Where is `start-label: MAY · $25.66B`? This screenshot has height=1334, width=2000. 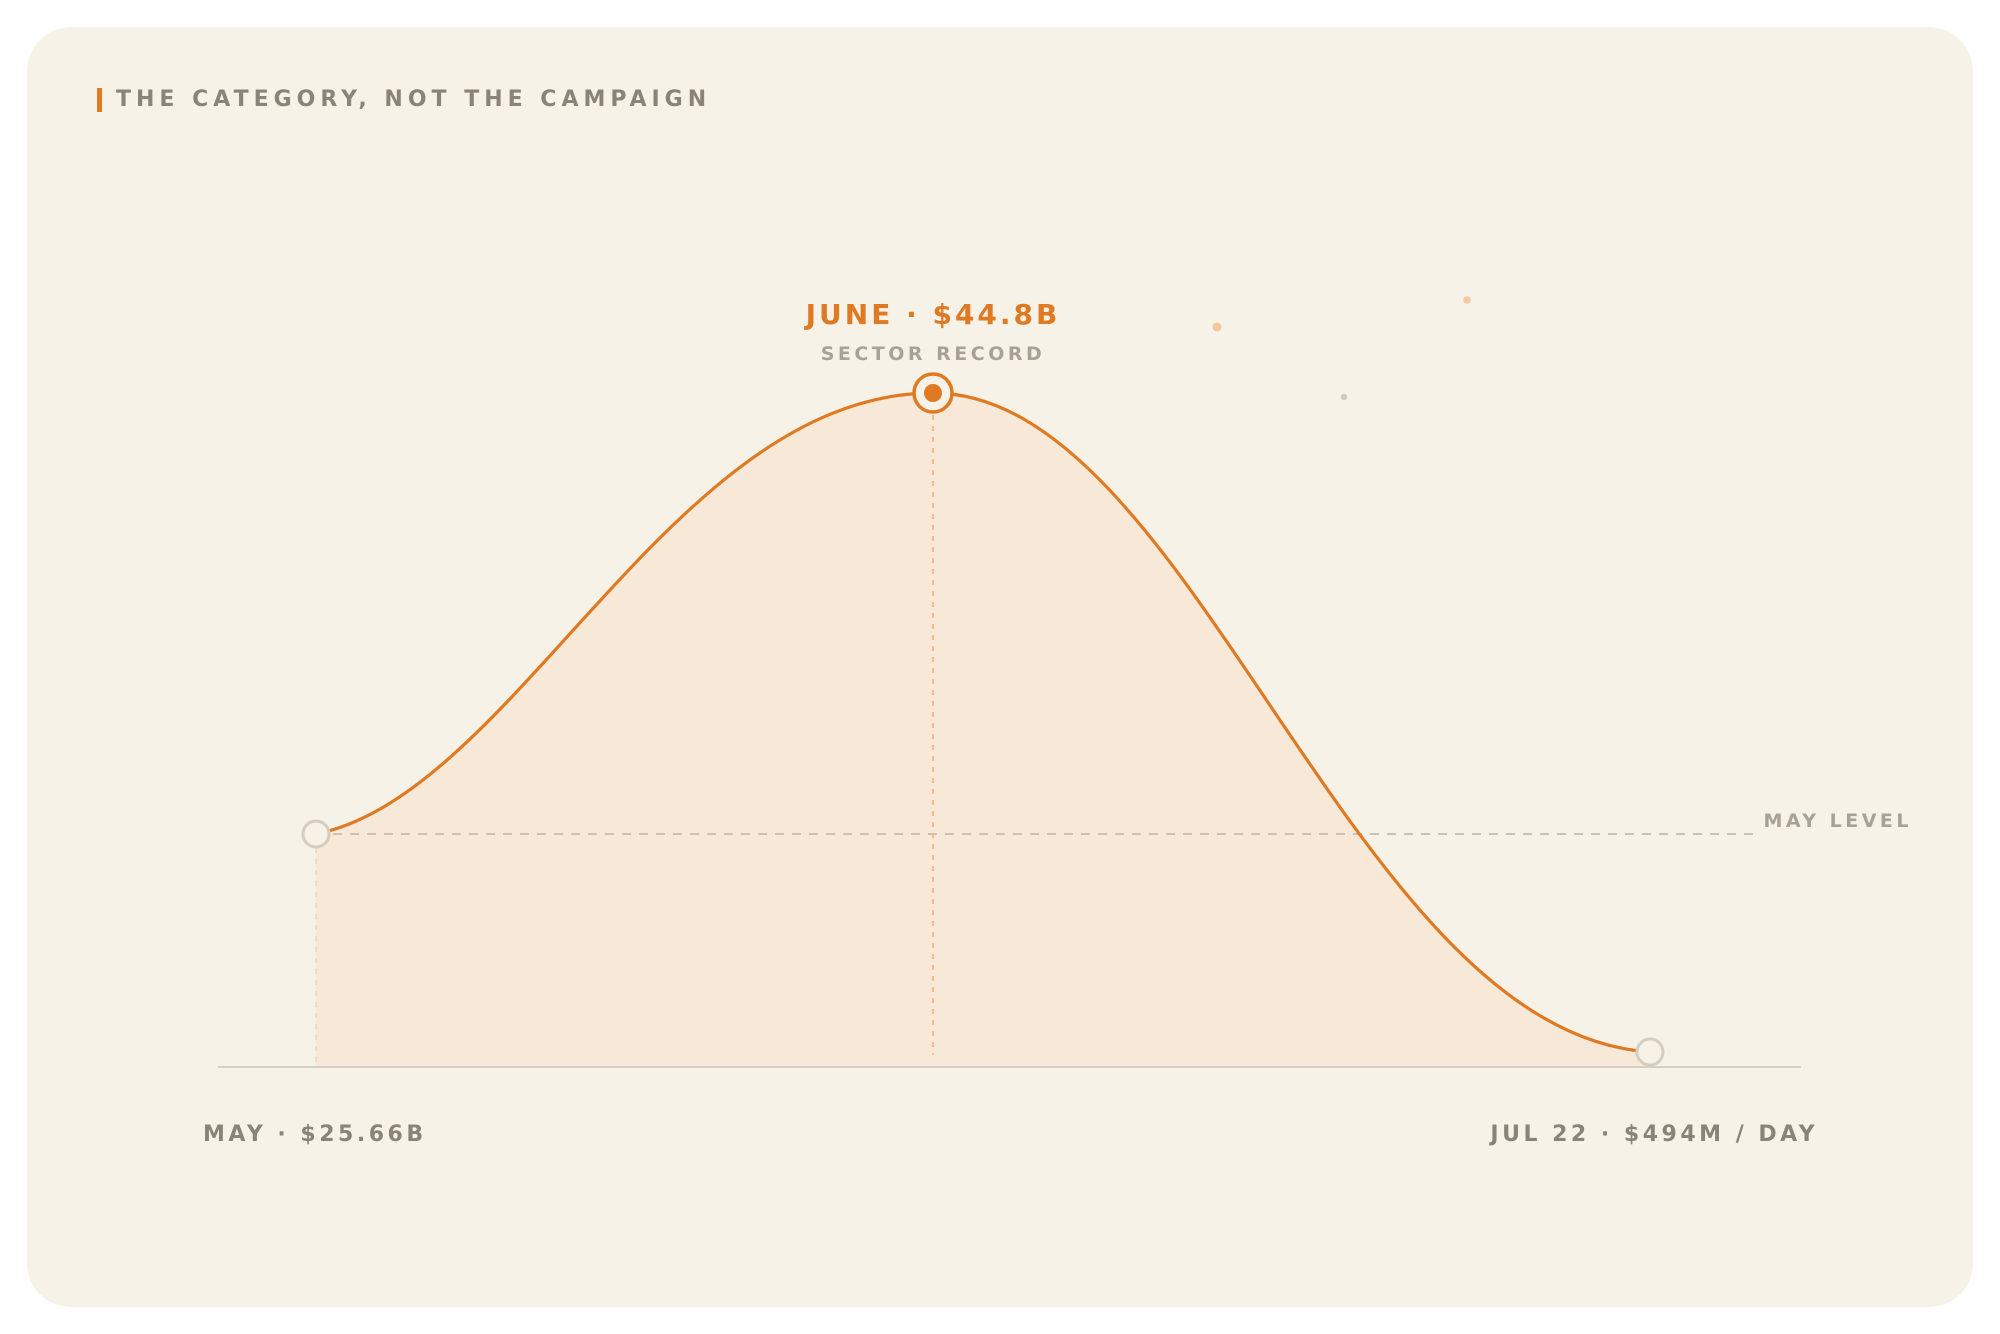
start-label: MAY · $25.66B is located at coordinates (315, 1134).